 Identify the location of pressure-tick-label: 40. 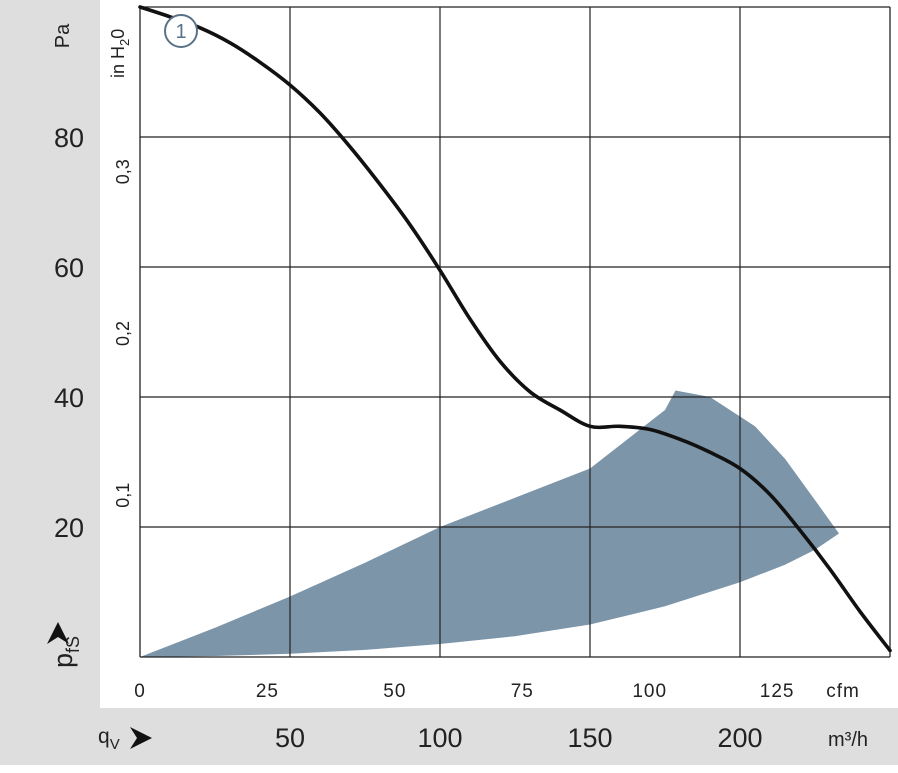
(69, 398).